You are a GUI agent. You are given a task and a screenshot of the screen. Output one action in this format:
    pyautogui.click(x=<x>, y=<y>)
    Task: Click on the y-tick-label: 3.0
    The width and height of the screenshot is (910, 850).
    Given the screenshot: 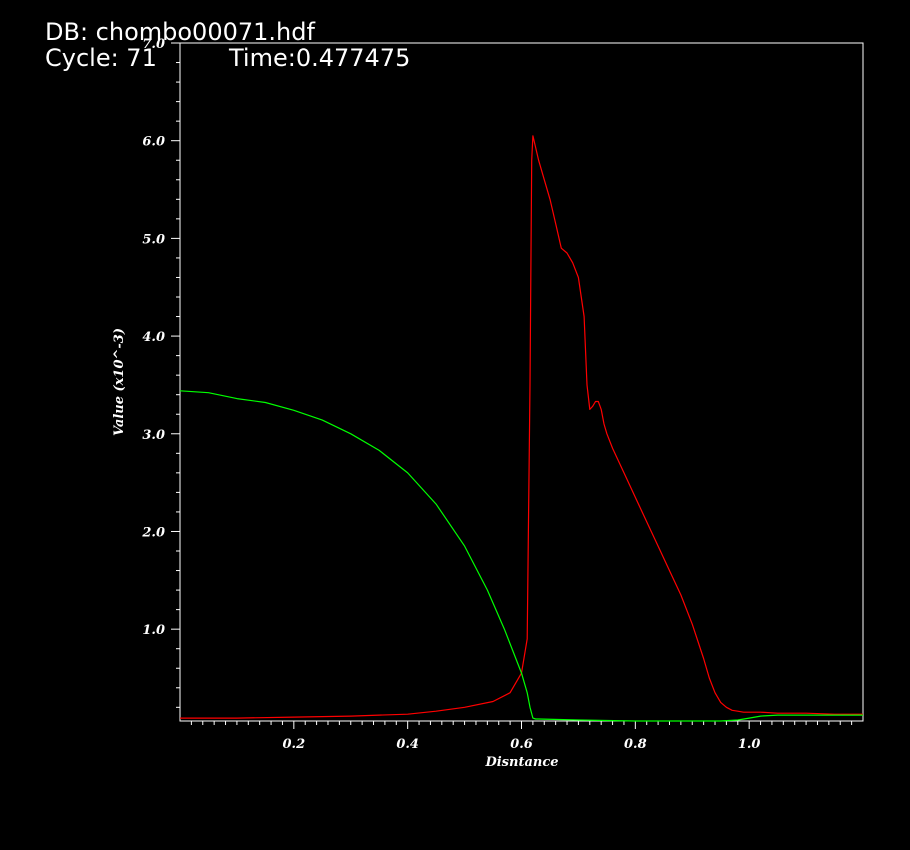 What is the action you would take?
    pyautogui.click(x=153, y=435)
    